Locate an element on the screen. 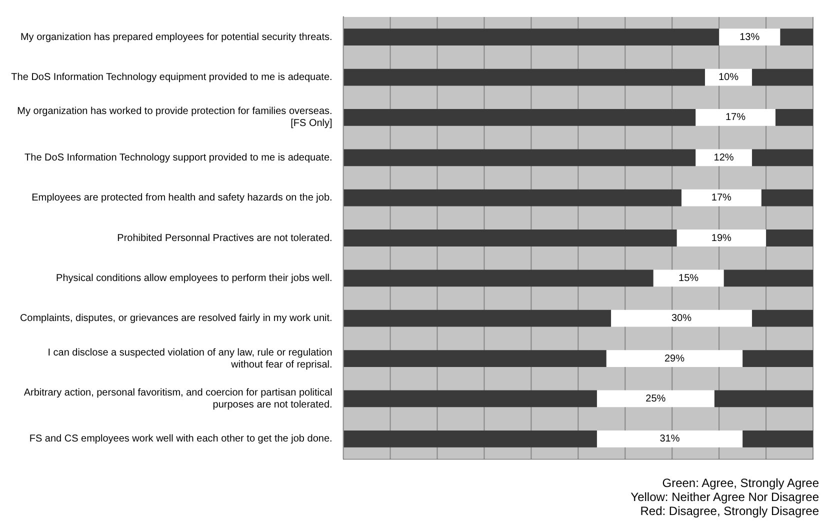 This screenshot has height=529, width=827. y-tick-label: Prohibited Personnal Practives are not tolerated. is located at coordinates (224, 238).